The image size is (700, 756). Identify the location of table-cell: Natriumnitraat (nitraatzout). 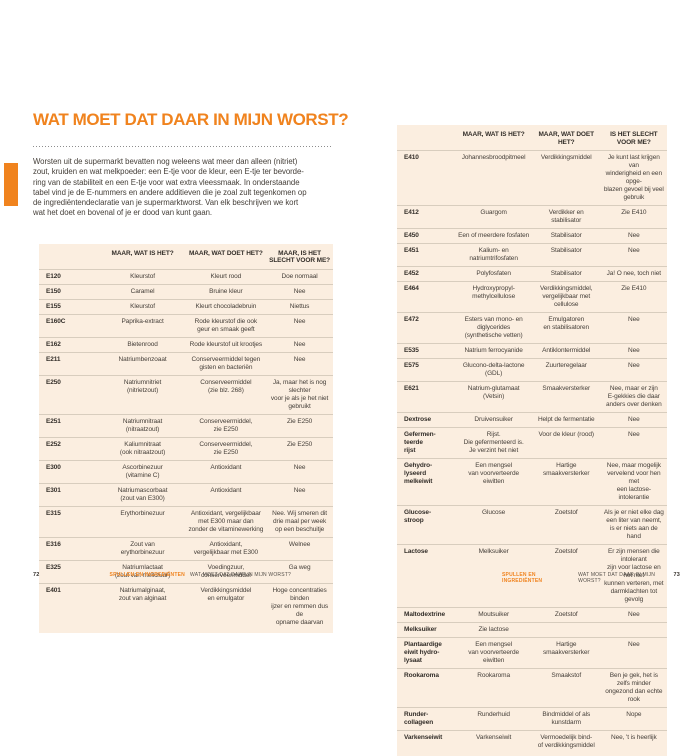
(143, 425).